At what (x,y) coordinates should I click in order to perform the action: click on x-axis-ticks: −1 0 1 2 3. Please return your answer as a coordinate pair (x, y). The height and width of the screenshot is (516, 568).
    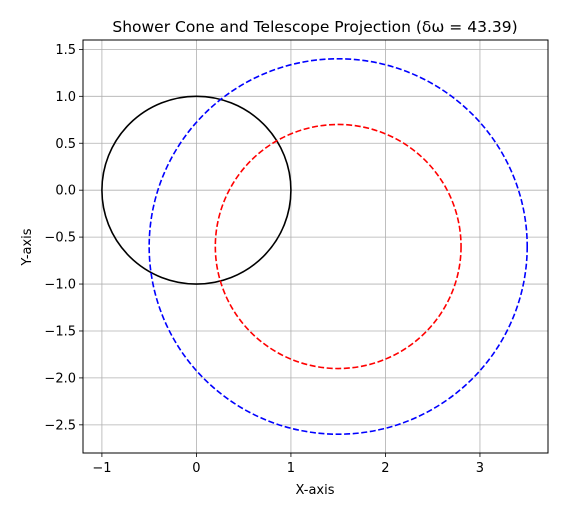
    Looking at the image, I should click on (288, 464).